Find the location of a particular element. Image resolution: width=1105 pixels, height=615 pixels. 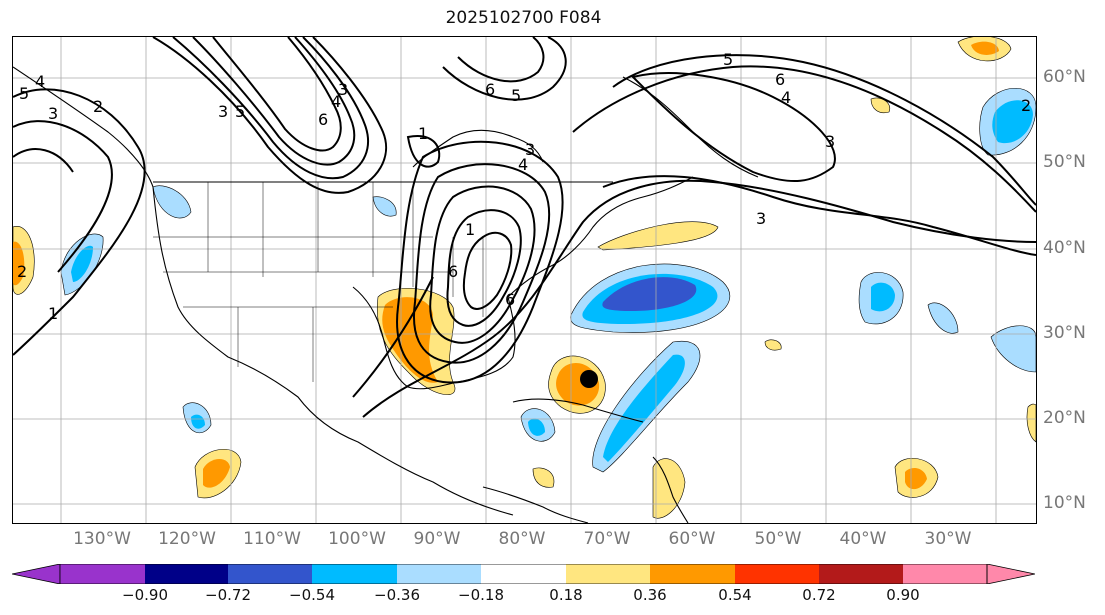

lat-label: 40°N is located at coordinates (1064, 248).